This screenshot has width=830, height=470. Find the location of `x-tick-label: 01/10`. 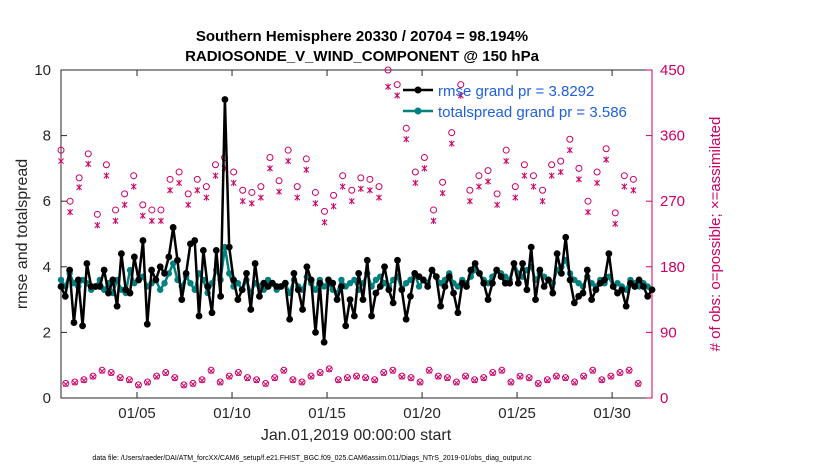

x-tick-label: 01/10 is located at coordinates (232, 413).